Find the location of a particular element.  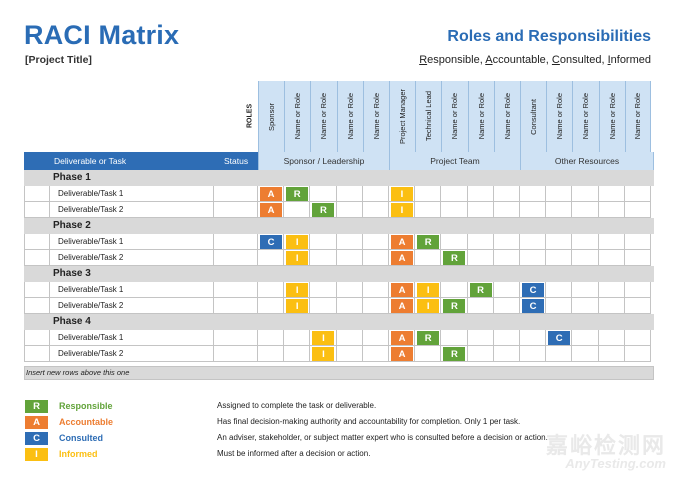

role-header-cell: Sponsor is located at coordinates (271, 116).